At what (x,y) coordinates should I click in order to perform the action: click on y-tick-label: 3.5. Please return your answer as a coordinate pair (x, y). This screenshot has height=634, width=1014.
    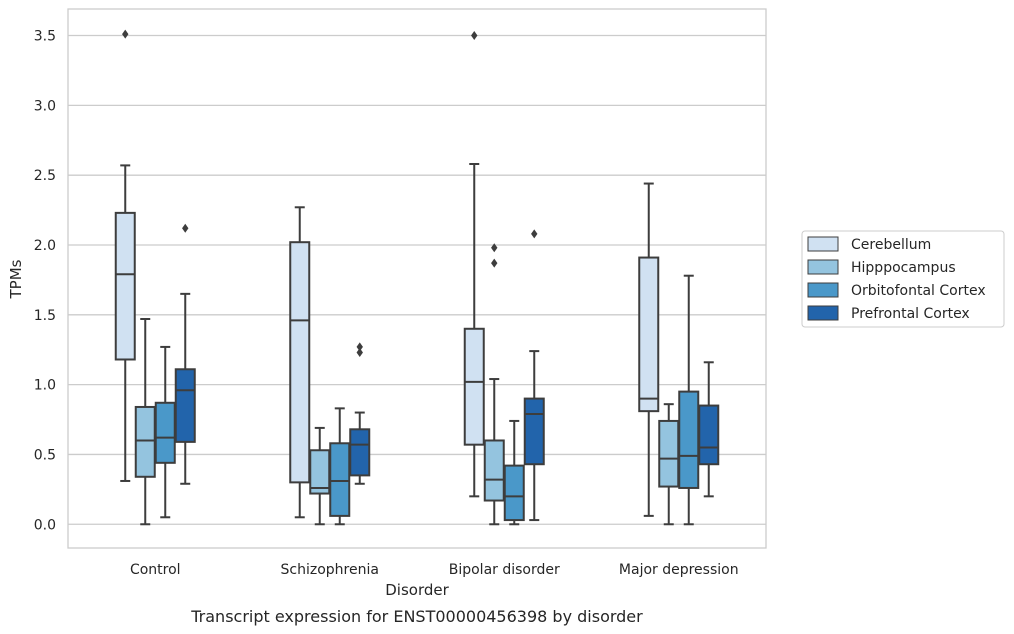
    Looking at the image, I should click on (45, 37).